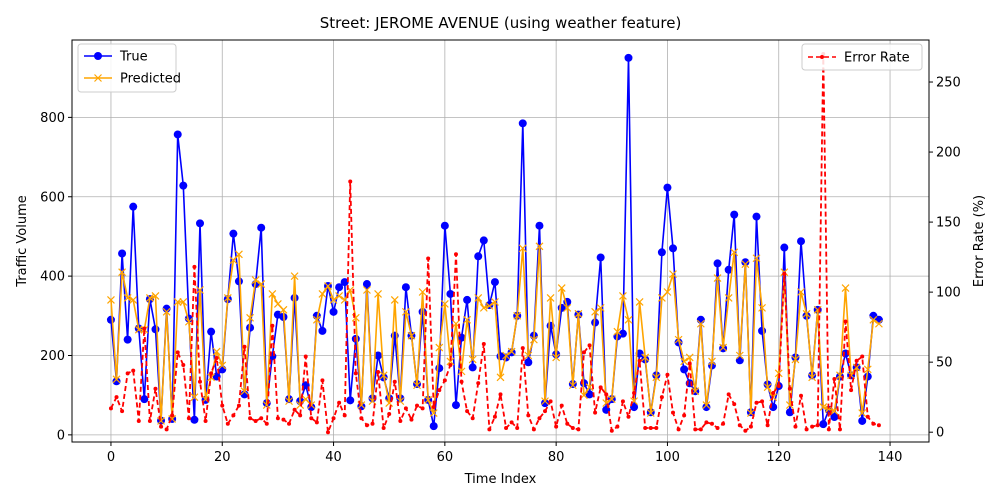  What do you see at coordinates (132, 79) in the screenshot?
I see `legend-entry: Predicted` at bounding box center [132, 79].